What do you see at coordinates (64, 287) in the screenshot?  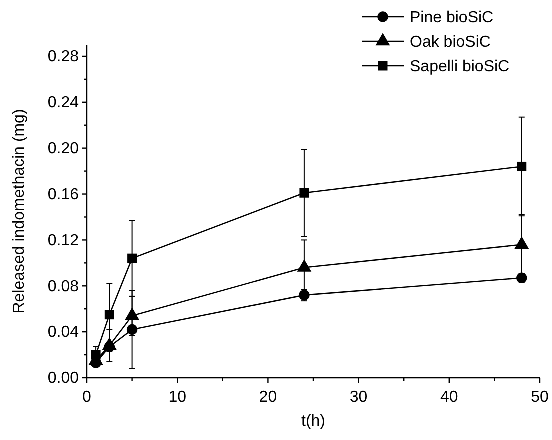 I see `y-tick-label: 0.08` at bounding box center [64, 287].